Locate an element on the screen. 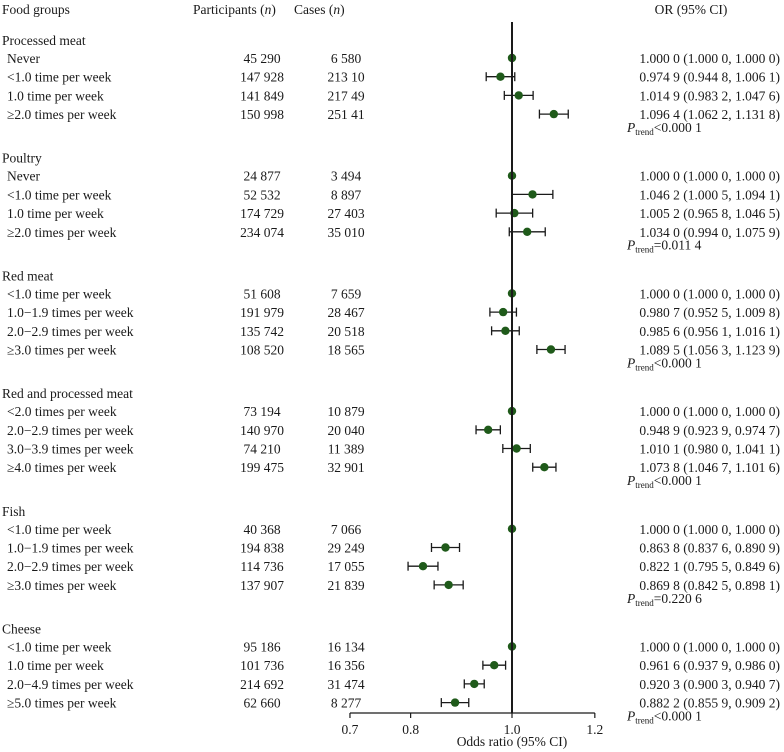  or-ci-text: 1.096 4 (1.062 2, 1.131 8) is located at coordinates (709, 114).